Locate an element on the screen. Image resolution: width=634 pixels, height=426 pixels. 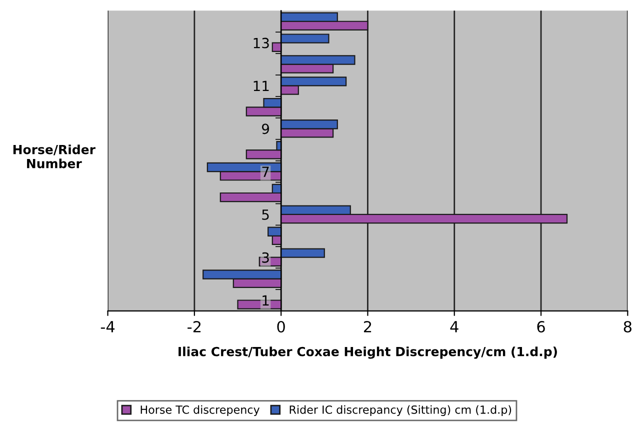
legend-label: Horse TC discrepency is located at coordinates (200, 410).